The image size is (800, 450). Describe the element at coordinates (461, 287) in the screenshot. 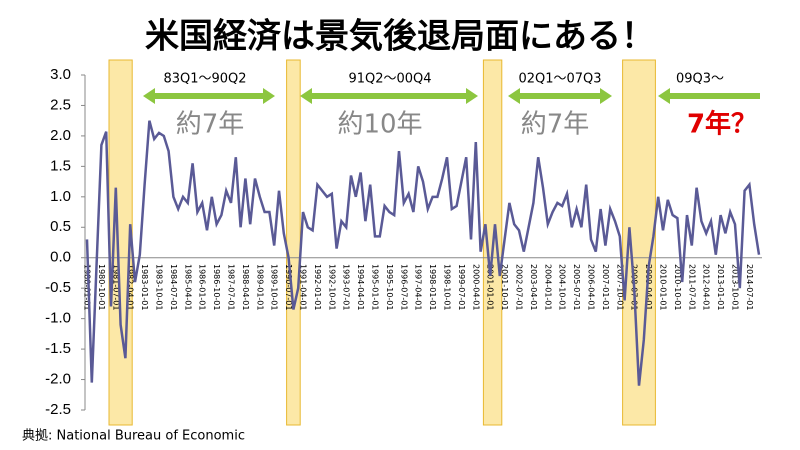

I see `x-tick-label: 1999-07-01` at that location.